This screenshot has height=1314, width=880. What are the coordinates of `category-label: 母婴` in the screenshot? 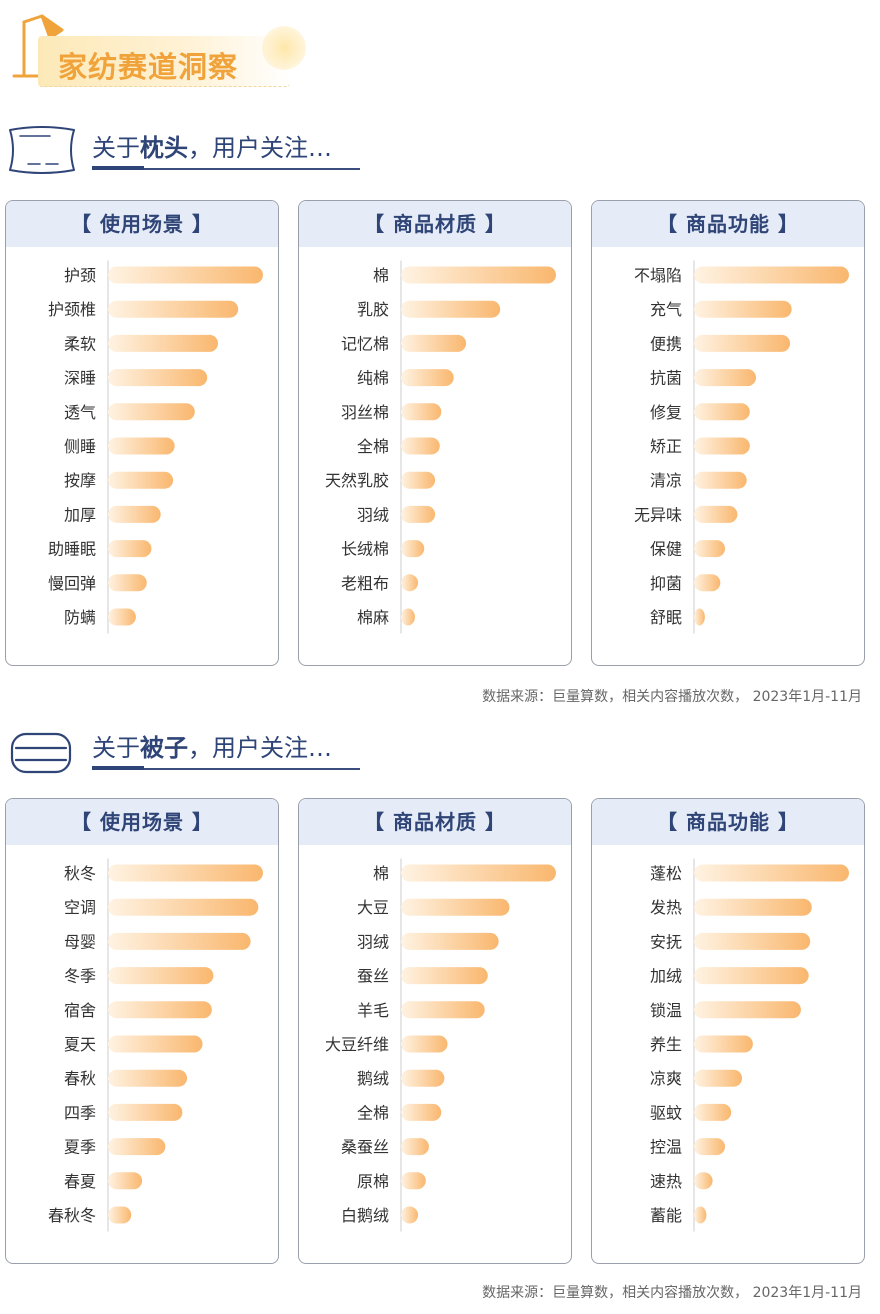 It's located at (80, 941).